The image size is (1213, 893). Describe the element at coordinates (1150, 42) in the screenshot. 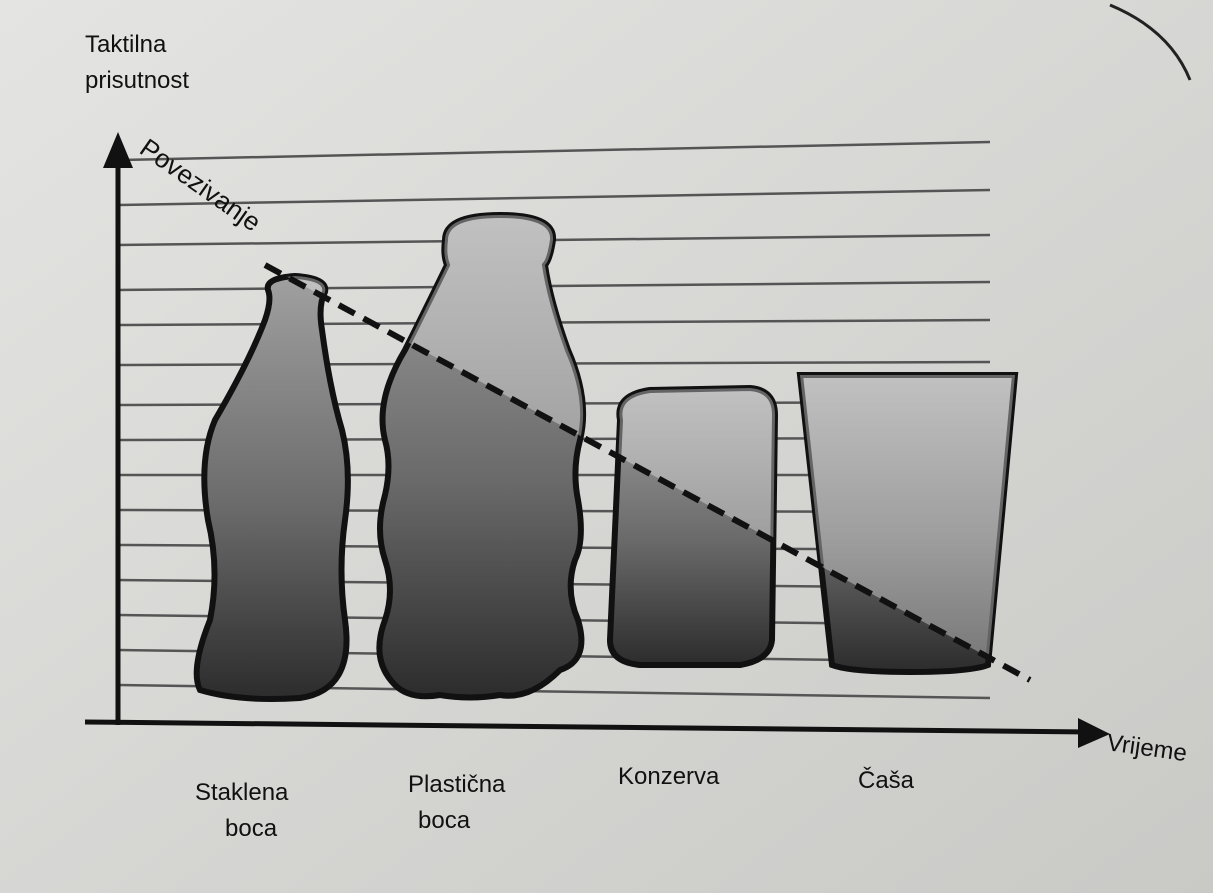

I see `page-edge` at that location.